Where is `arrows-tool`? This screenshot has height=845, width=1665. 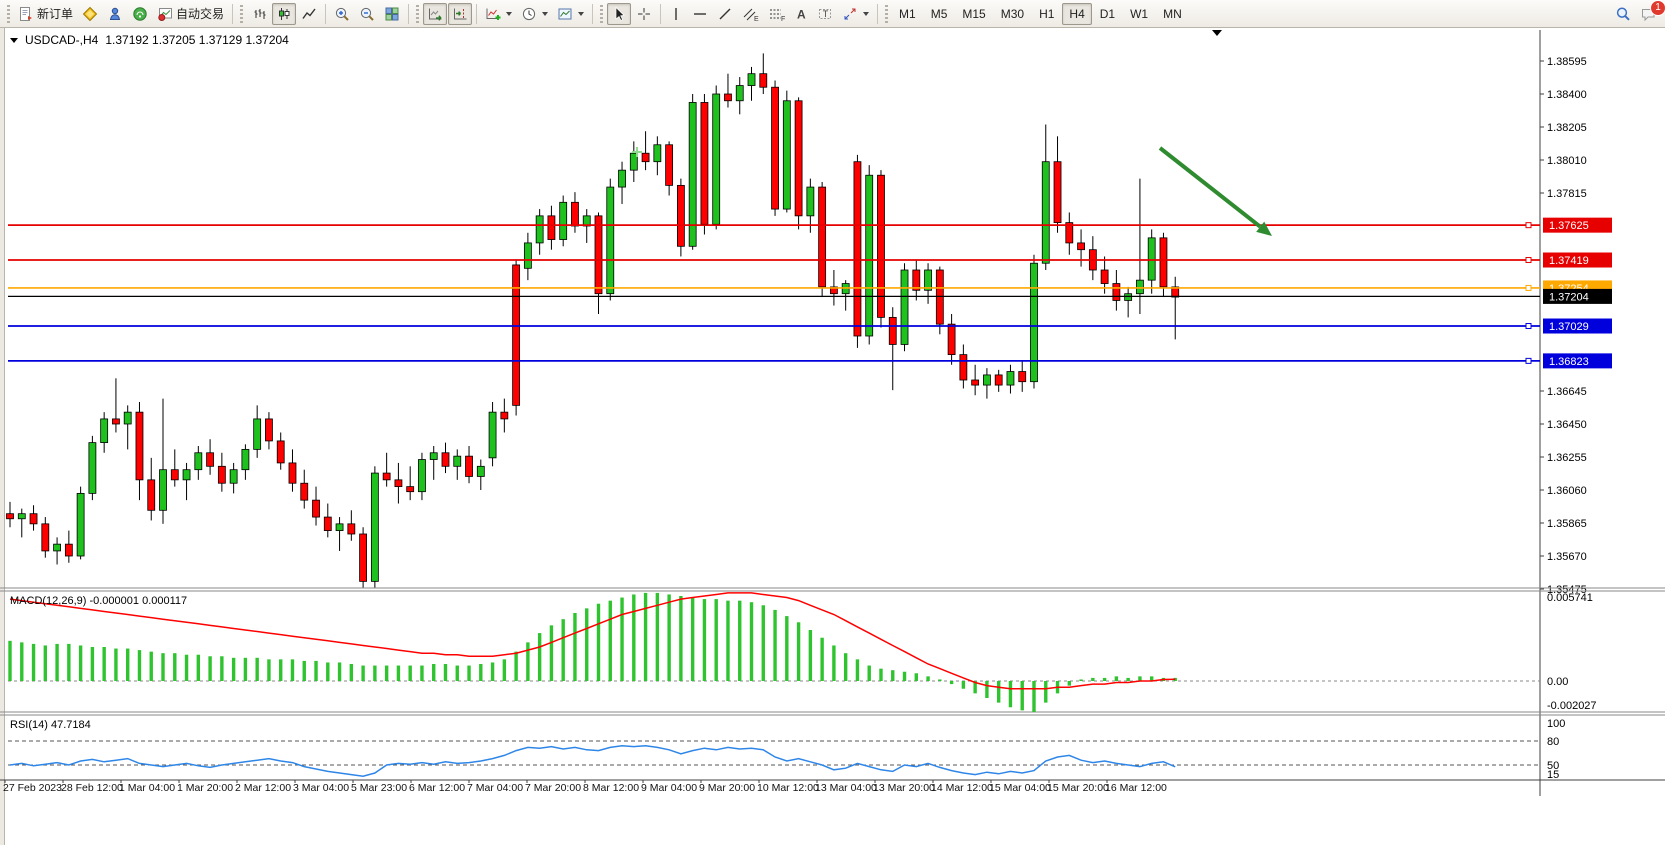
arrows-tool is located at coordinates (855, 14).